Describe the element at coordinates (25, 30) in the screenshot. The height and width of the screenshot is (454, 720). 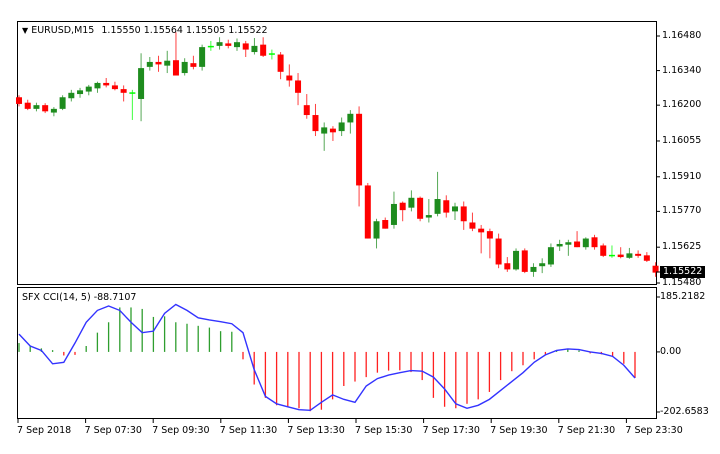
I see `triangle-down-icon: ▼` at that location.